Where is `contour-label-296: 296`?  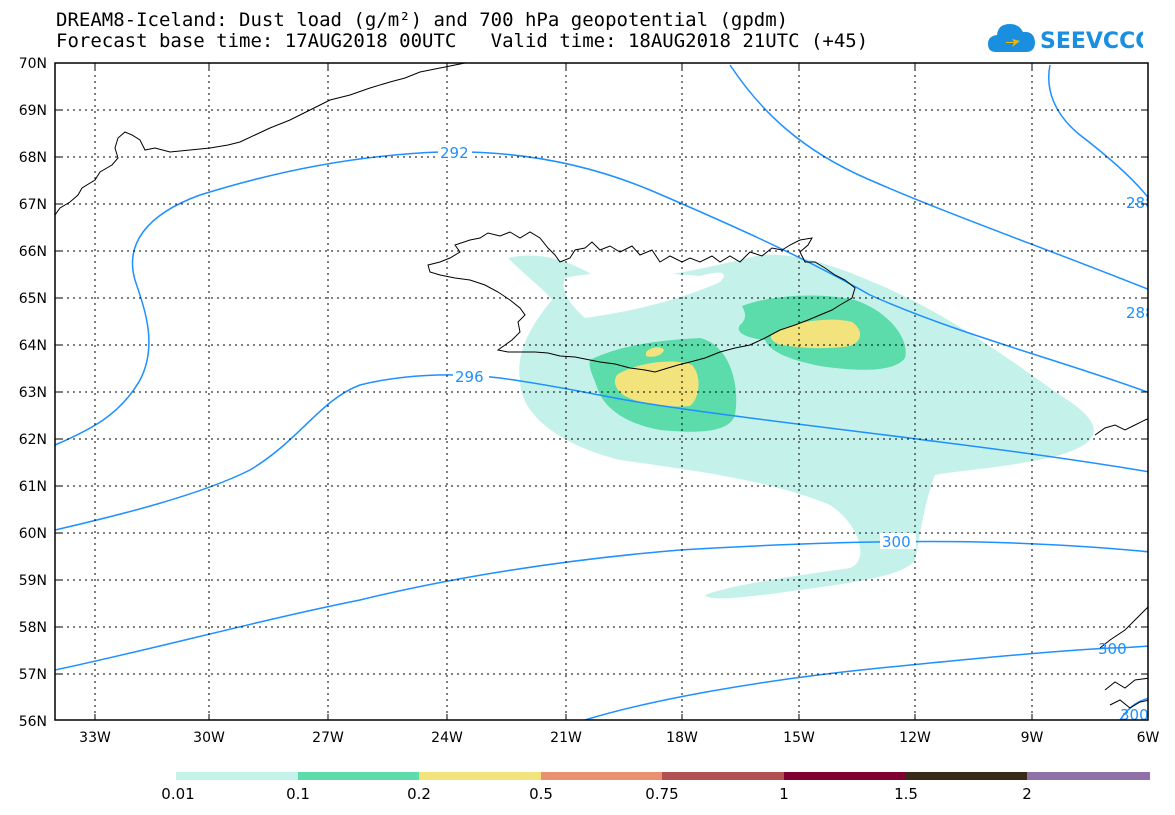
contour-label-296: 296 is located at coordinates (469, 377).